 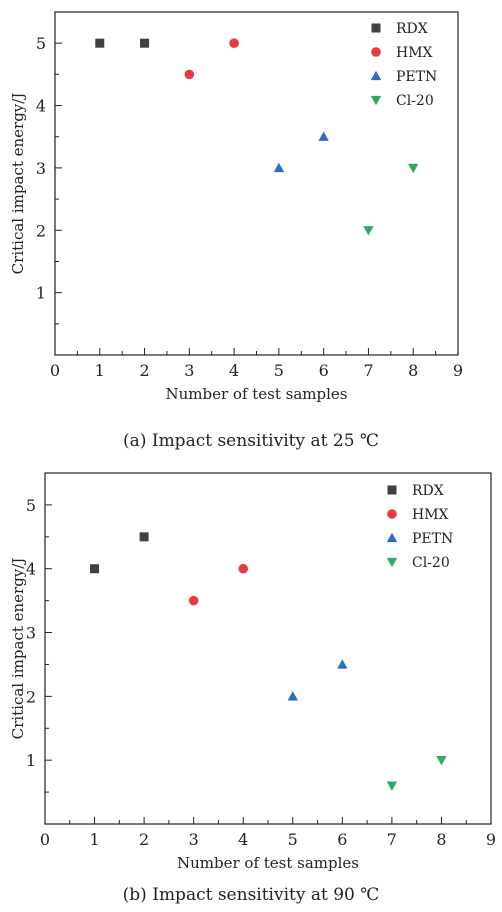 I want to click on figure-caption: (a) Impact sensitivity at 25 ℃, so click(x=251, y=441).